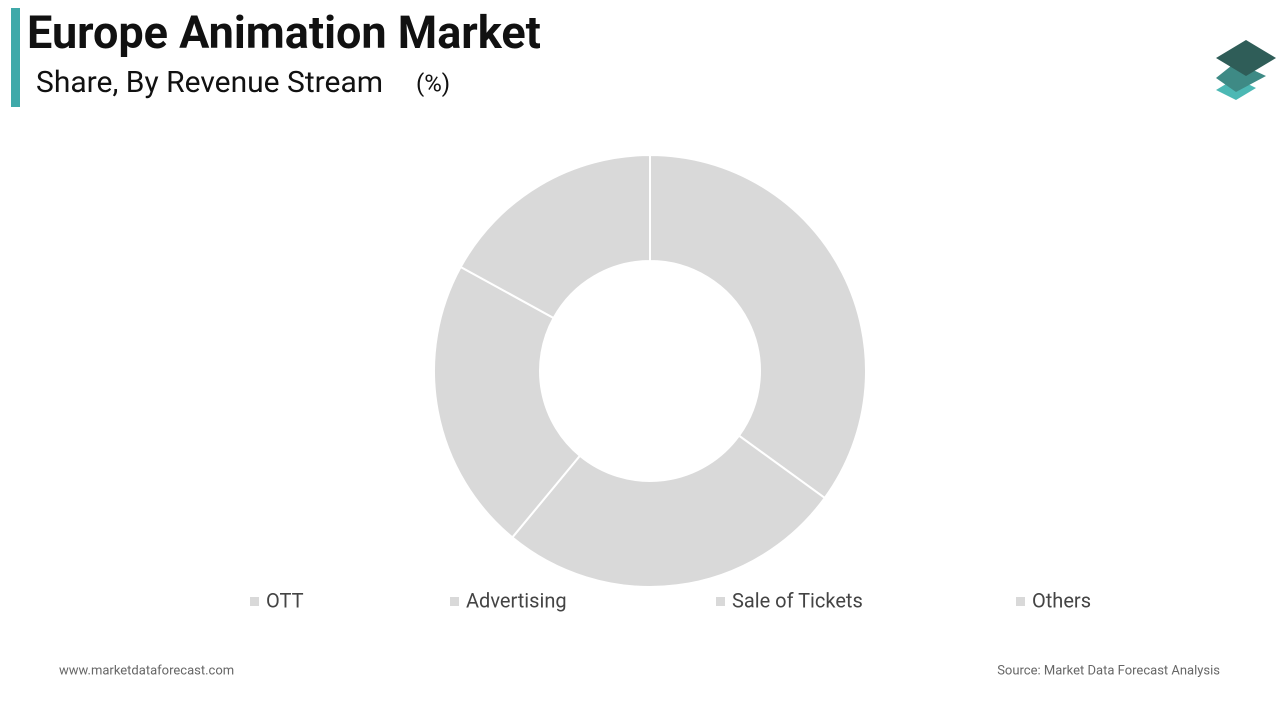 The height and width of the screenshot is (724, 1280). I want to click on legend-label: OTT, so click(285, 600).